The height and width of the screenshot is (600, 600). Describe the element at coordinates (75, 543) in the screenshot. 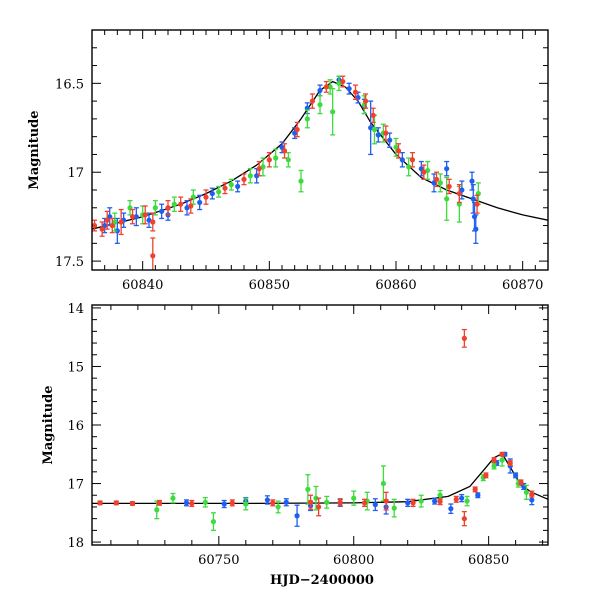

I see `y-tick-label: 18` at that location.